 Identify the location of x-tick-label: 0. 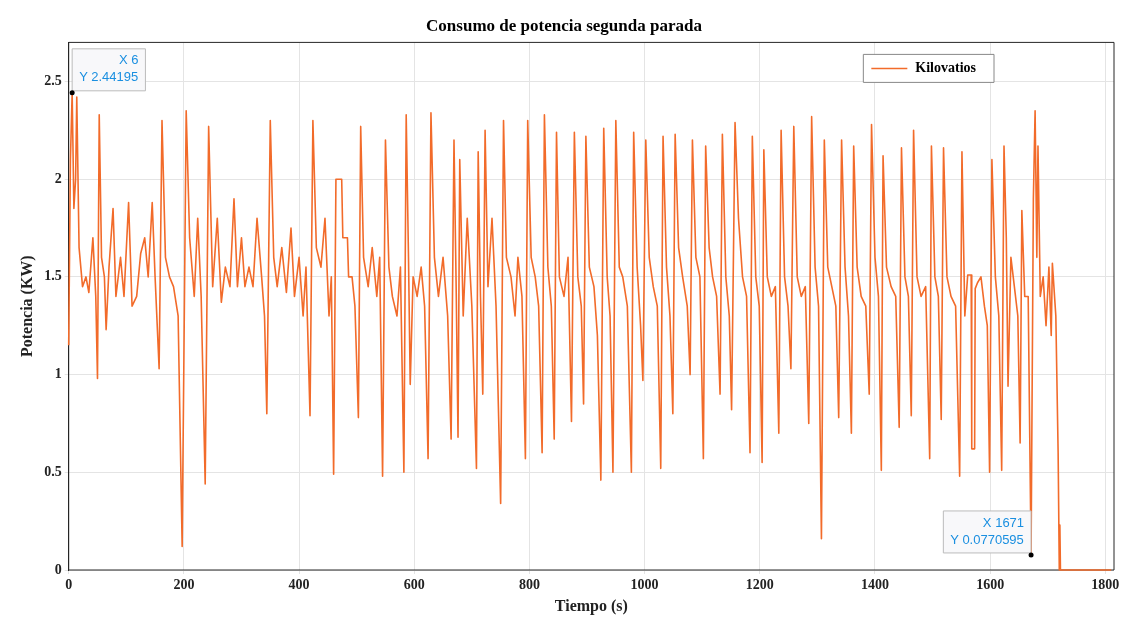
(69, 585).